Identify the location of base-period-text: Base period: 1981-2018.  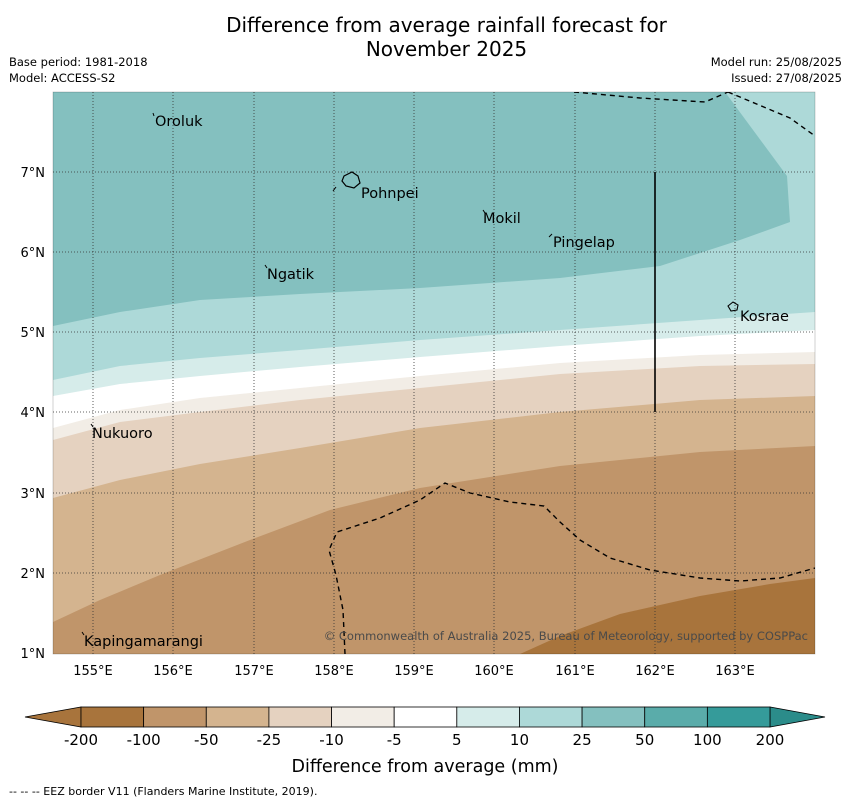
(78, 62).